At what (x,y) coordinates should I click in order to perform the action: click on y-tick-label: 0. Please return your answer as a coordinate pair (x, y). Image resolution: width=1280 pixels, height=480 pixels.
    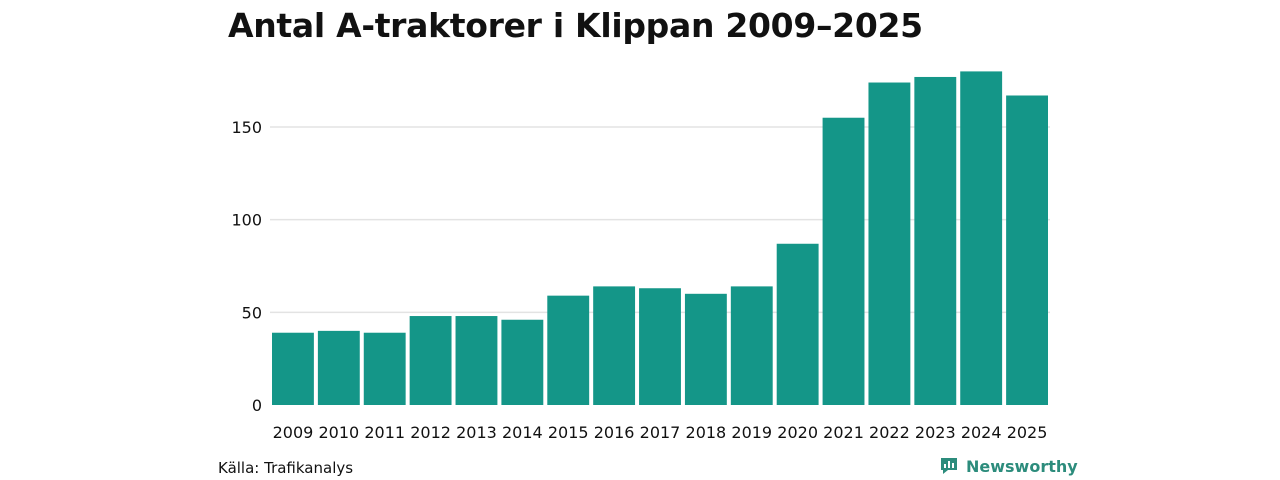
    Looking at the image, I should click on (257, 405).